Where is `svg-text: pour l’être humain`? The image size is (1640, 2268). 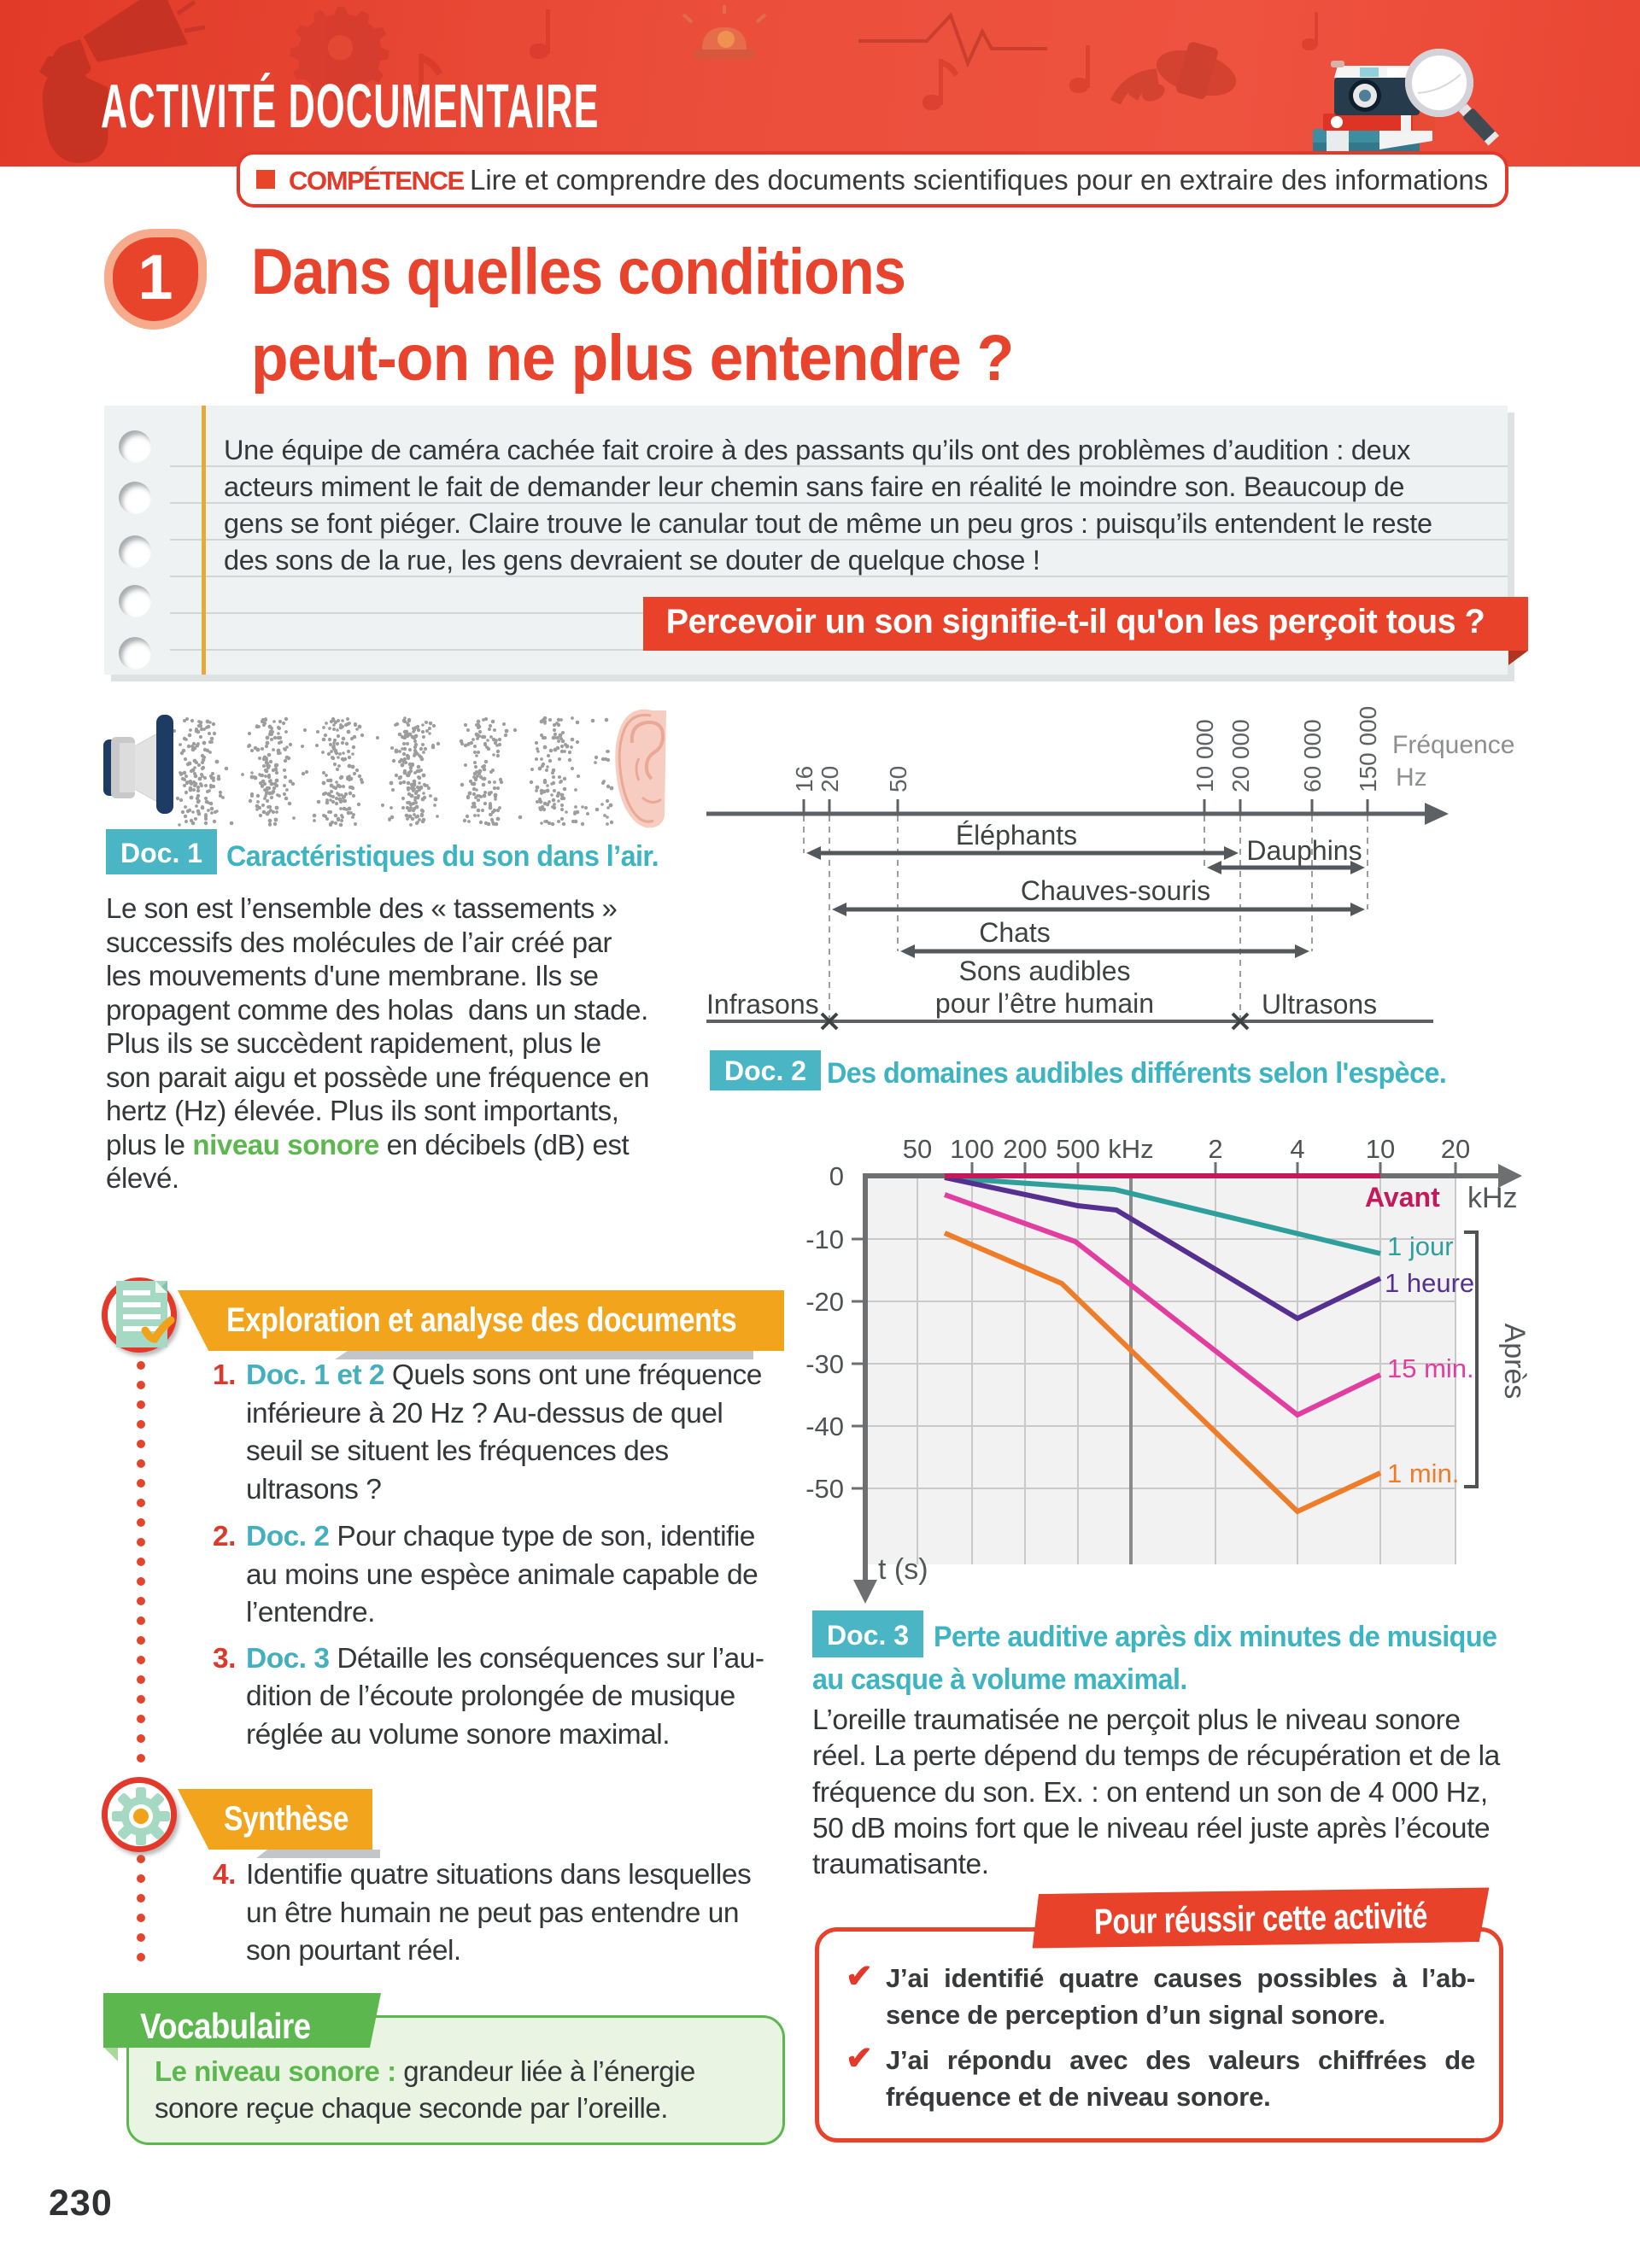 svg-text: pour l’être humain is located at coordinates (1044, 1003).